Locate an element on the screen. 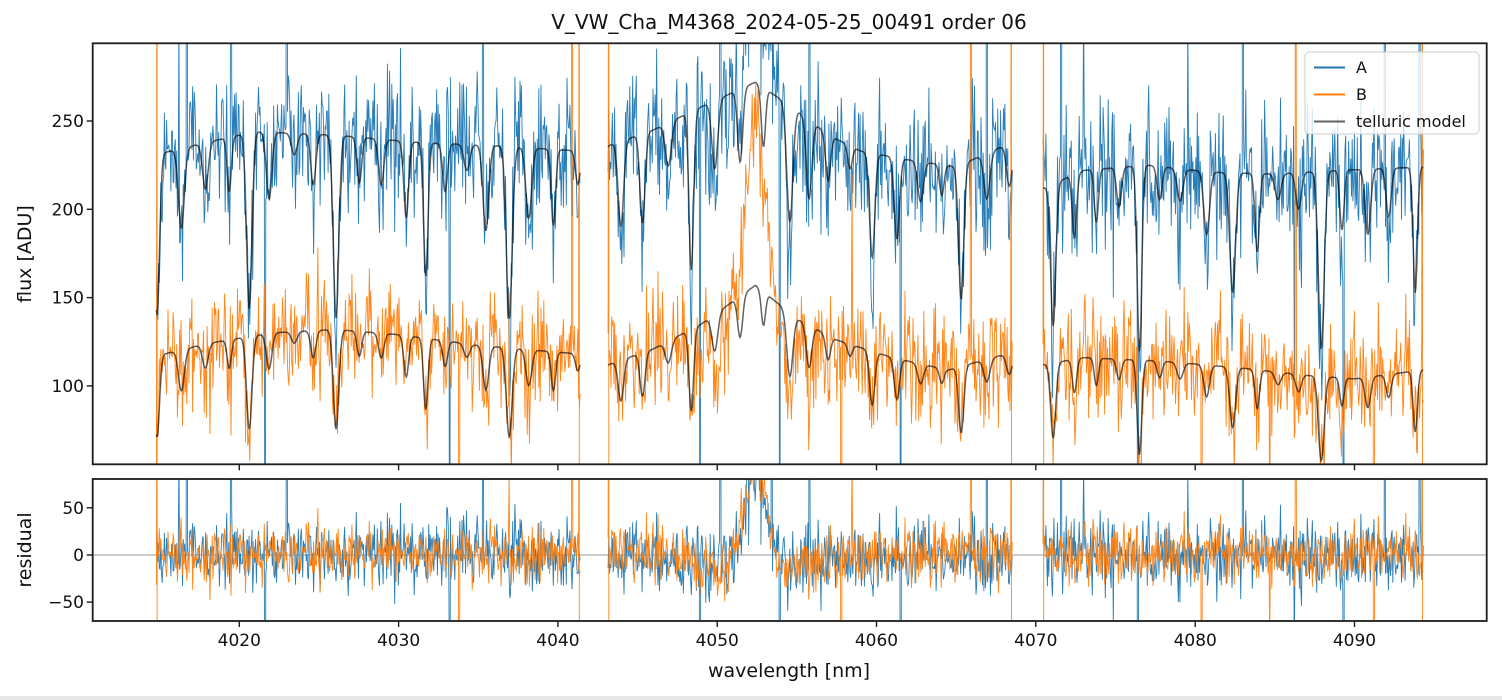 The width and height of the screenshot is (1502, 700). flux-ytick-label: 150 is located at coordinates (68, 299).